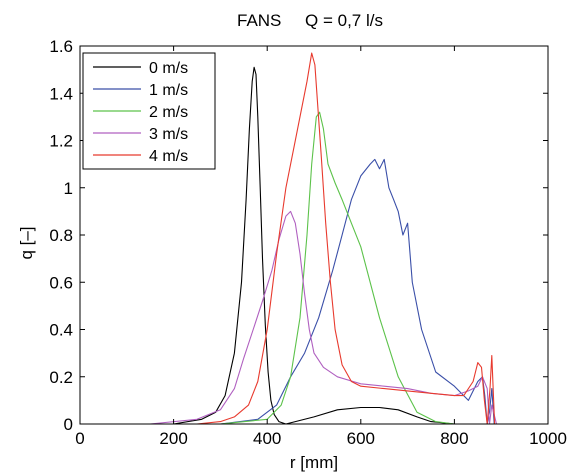 The width and height of the screenshot is (587, 474). Describe the element at coordinates (168, 68) in the screenshot. I see `legend-label-0: 0 m/s` at that location.